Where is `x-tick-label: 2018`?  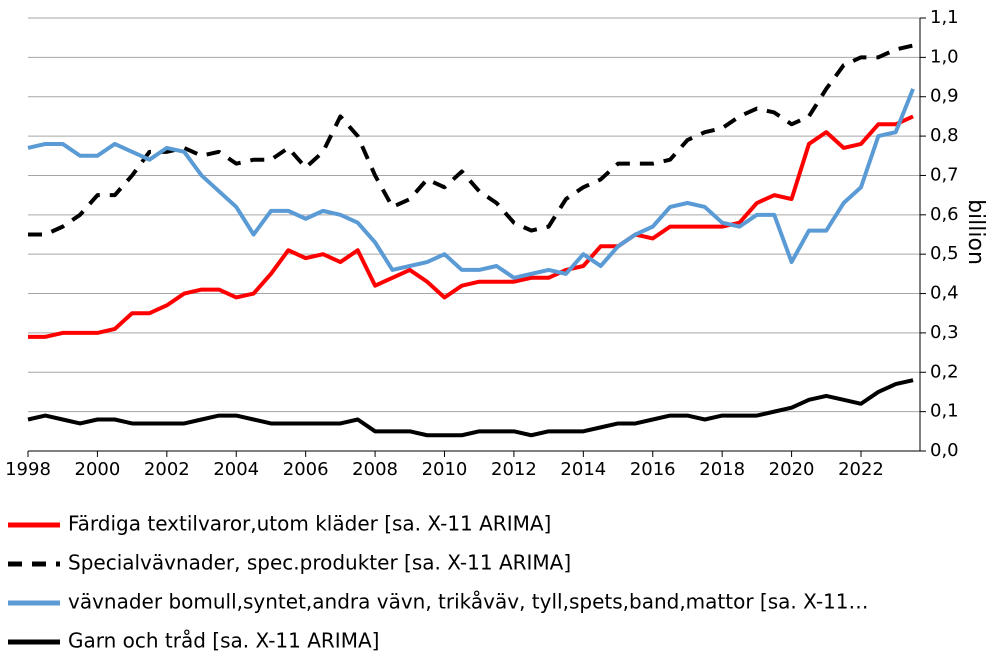
x-tick-label: 2018 is located at coordinates (722, 469).